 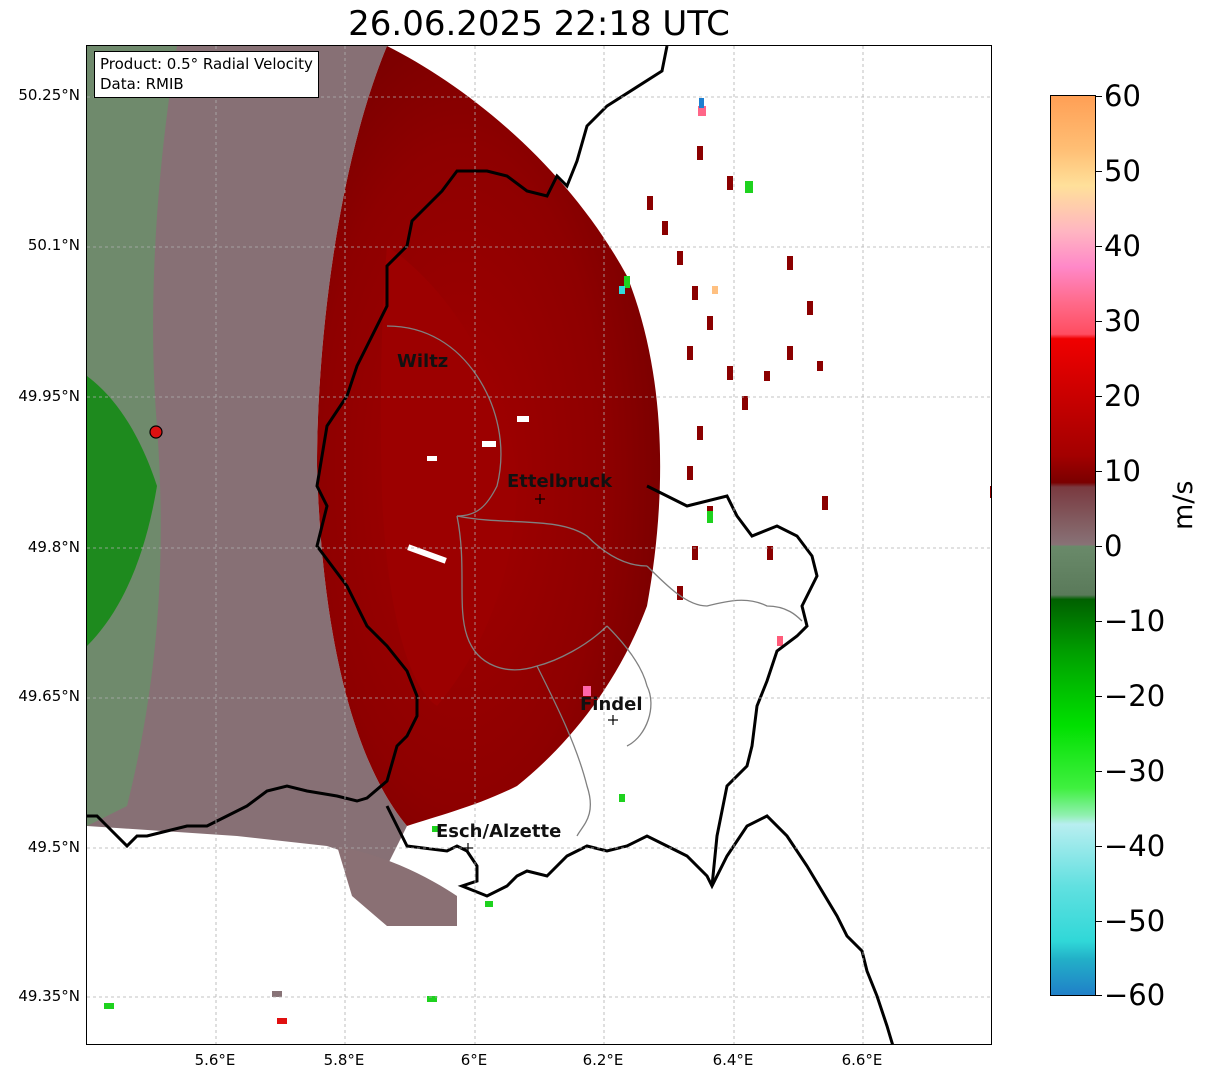 I want to click on lat-label: 49.8°N, so click(x=53, y=547).